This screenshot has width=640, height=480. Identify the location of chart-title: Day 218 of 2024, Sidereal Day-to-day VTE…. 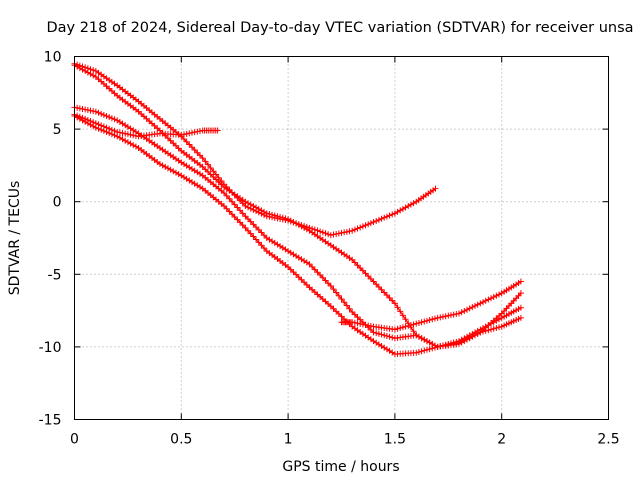
(339, 28).